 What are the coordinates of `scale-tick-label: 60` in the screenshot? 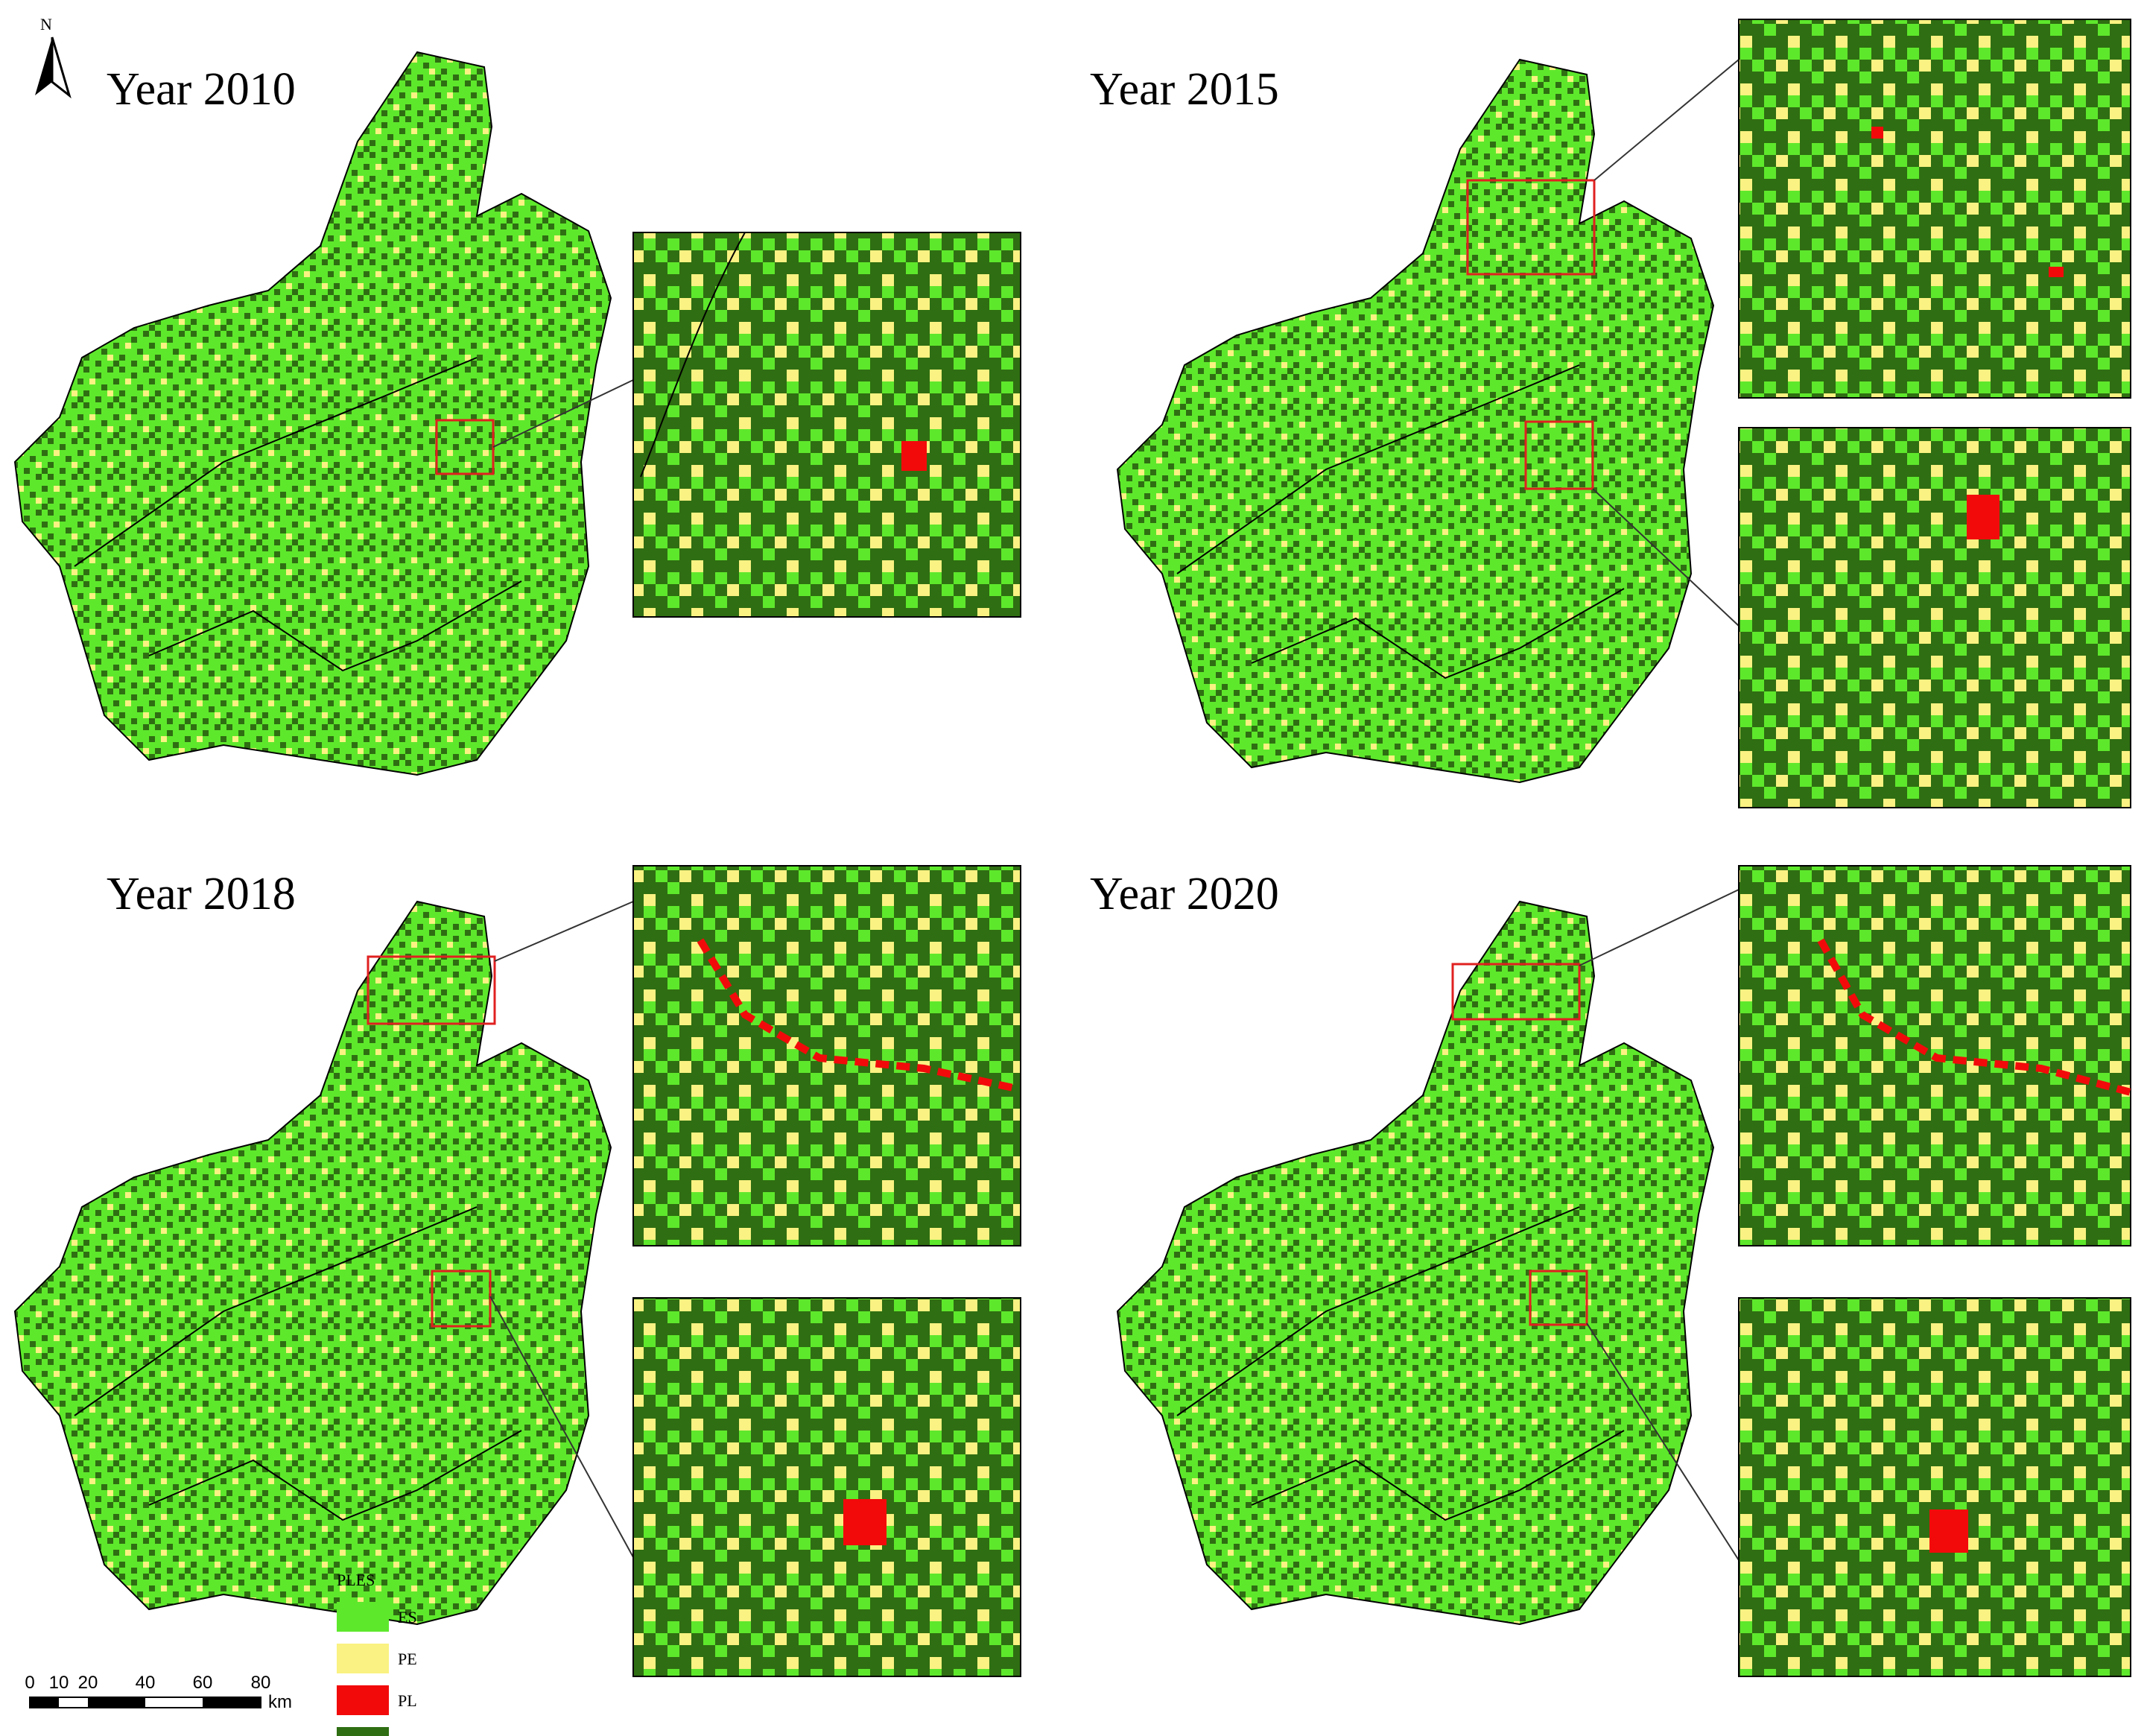 It's located at (203, 1683).